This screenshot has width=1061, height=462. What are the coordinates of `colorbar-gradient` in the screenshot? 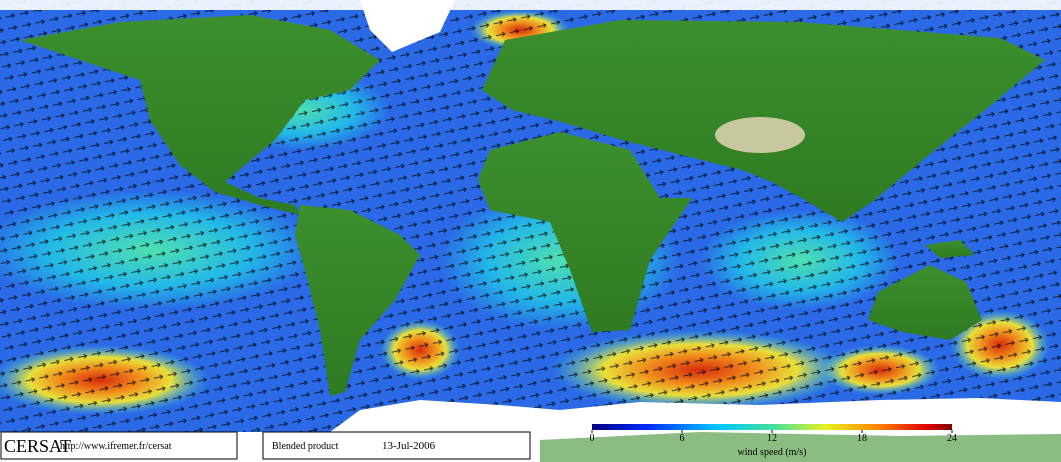 It's located at (772, 427).